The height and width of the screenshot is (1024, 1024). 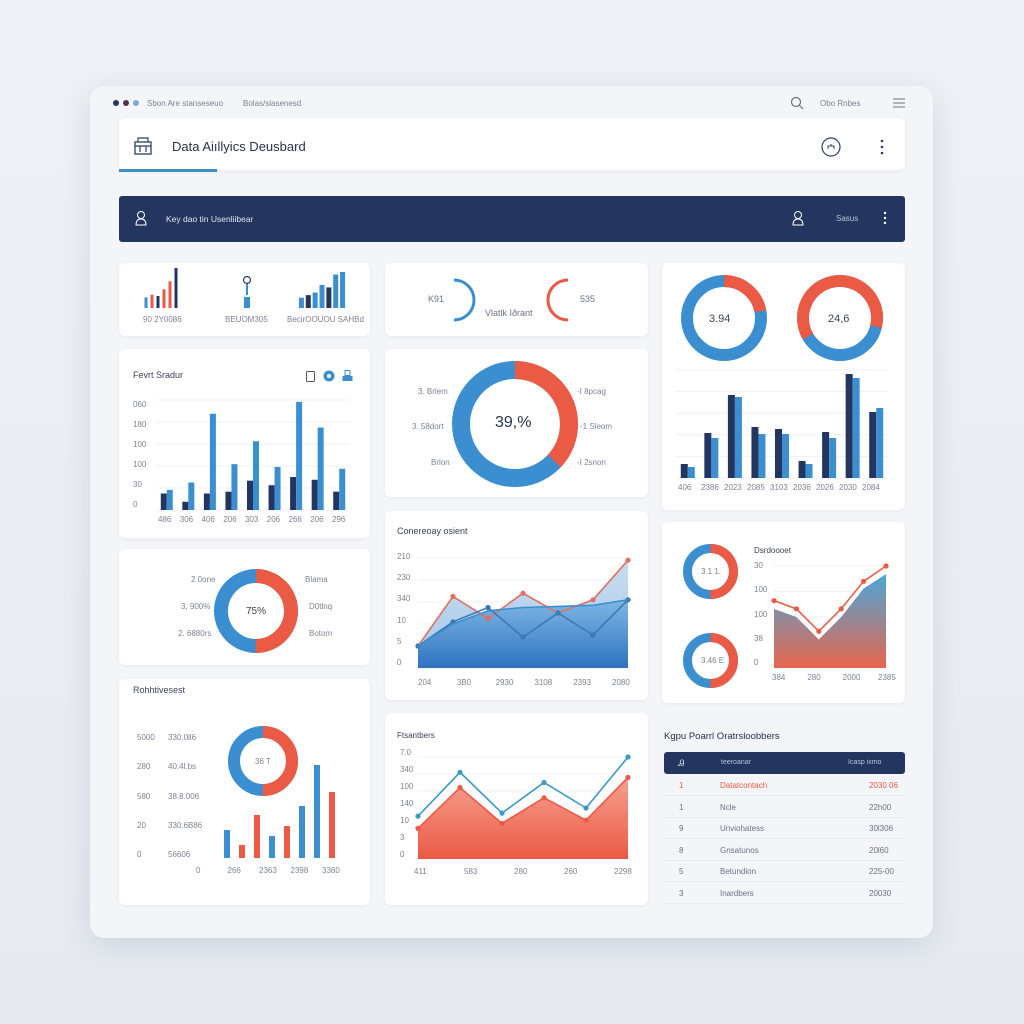 I want to click on table-row: 3 Inardbers 20030, so click(x=784, y=893).